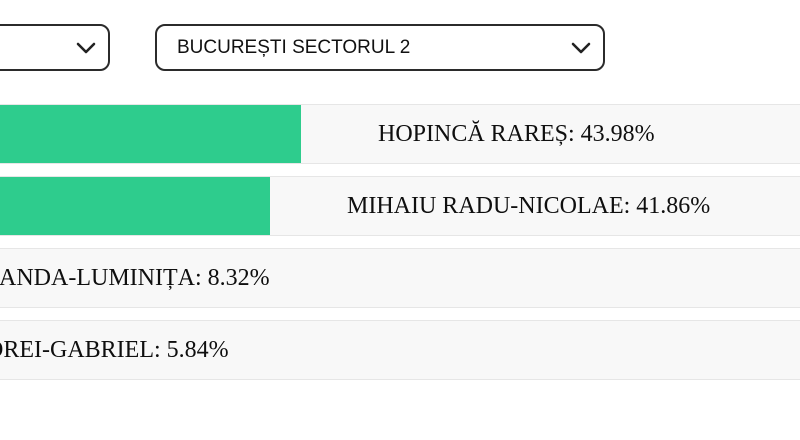  I want to click on locality-dropdown-value: BUCUREȘTI SECTORUL 2, so click(294, 47).